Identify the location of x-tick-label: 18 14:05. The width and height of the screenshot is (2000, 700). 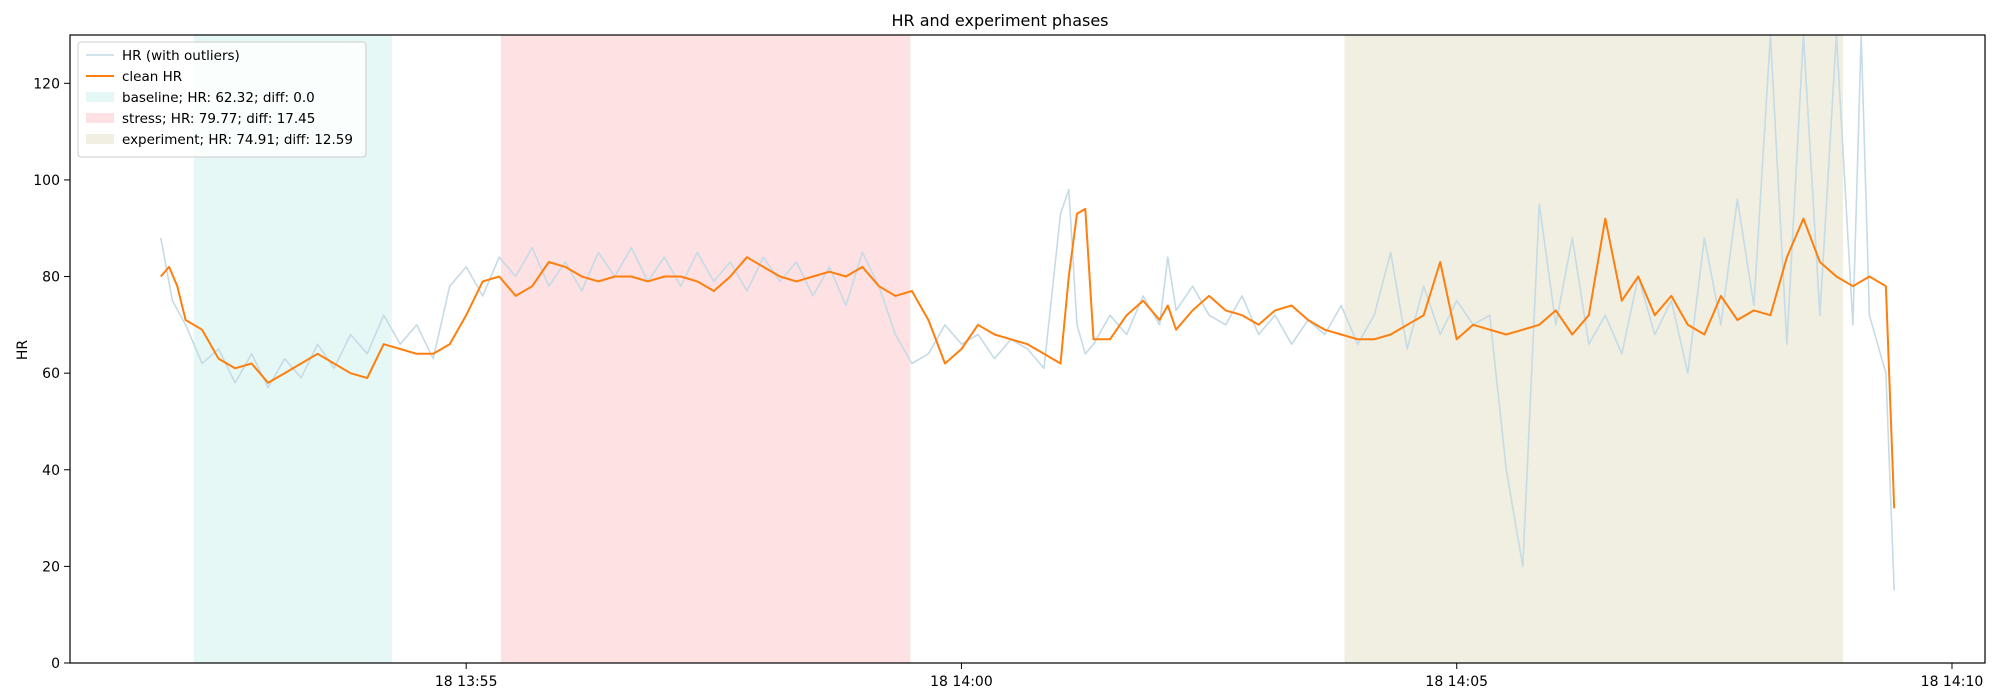
(1456, 682).